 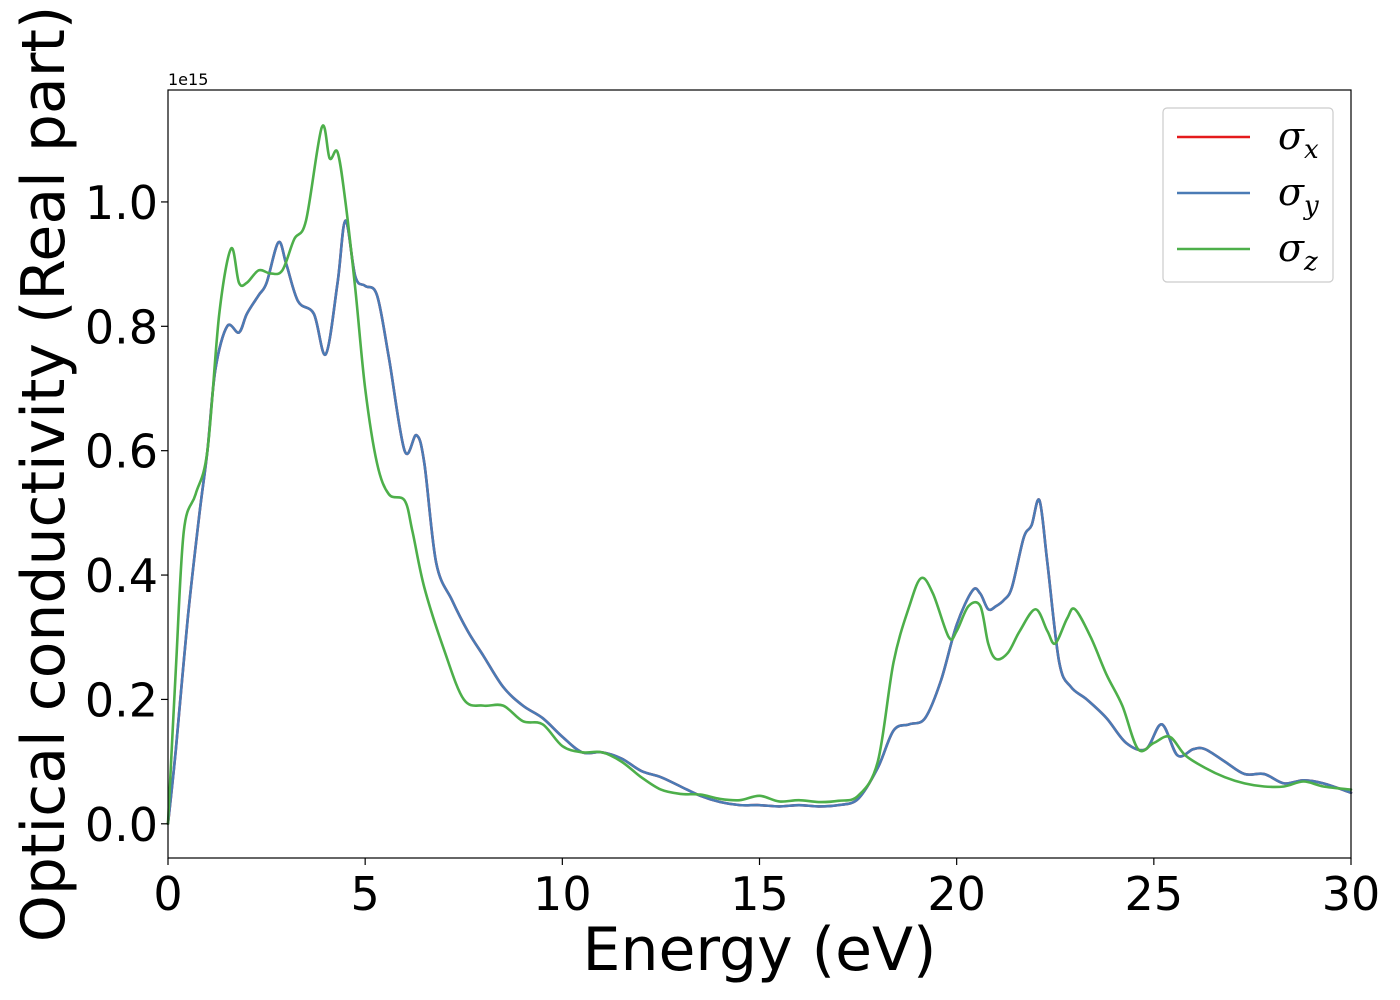 I want to click on x-tick-label: 15, so click(x=759, y=894).